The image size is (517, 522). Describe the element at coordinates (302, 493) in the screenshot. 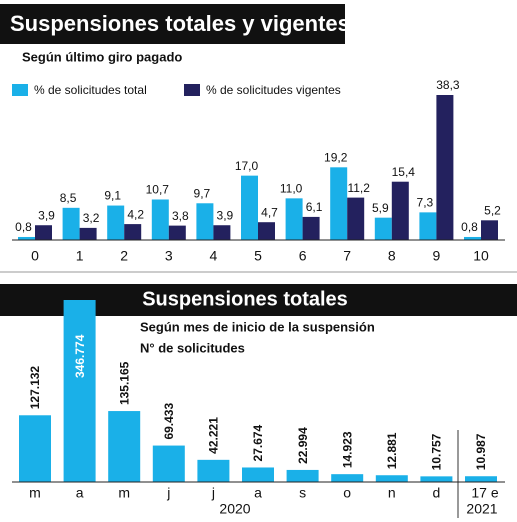

I see `x-tick-label: s` at that location.